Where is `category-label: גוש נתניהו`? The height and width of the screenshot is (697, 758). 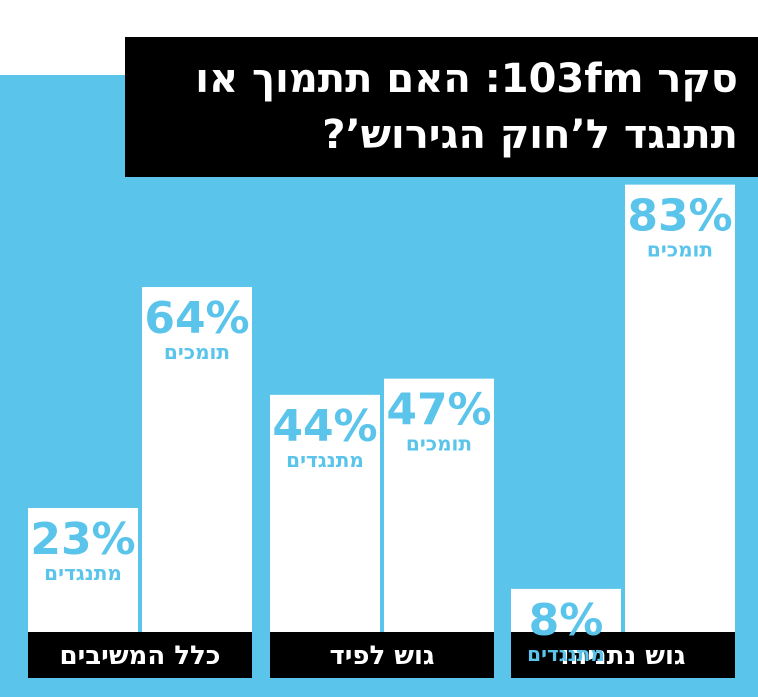
category-label: גוש נתניהו is located at coordinates (622, 656).